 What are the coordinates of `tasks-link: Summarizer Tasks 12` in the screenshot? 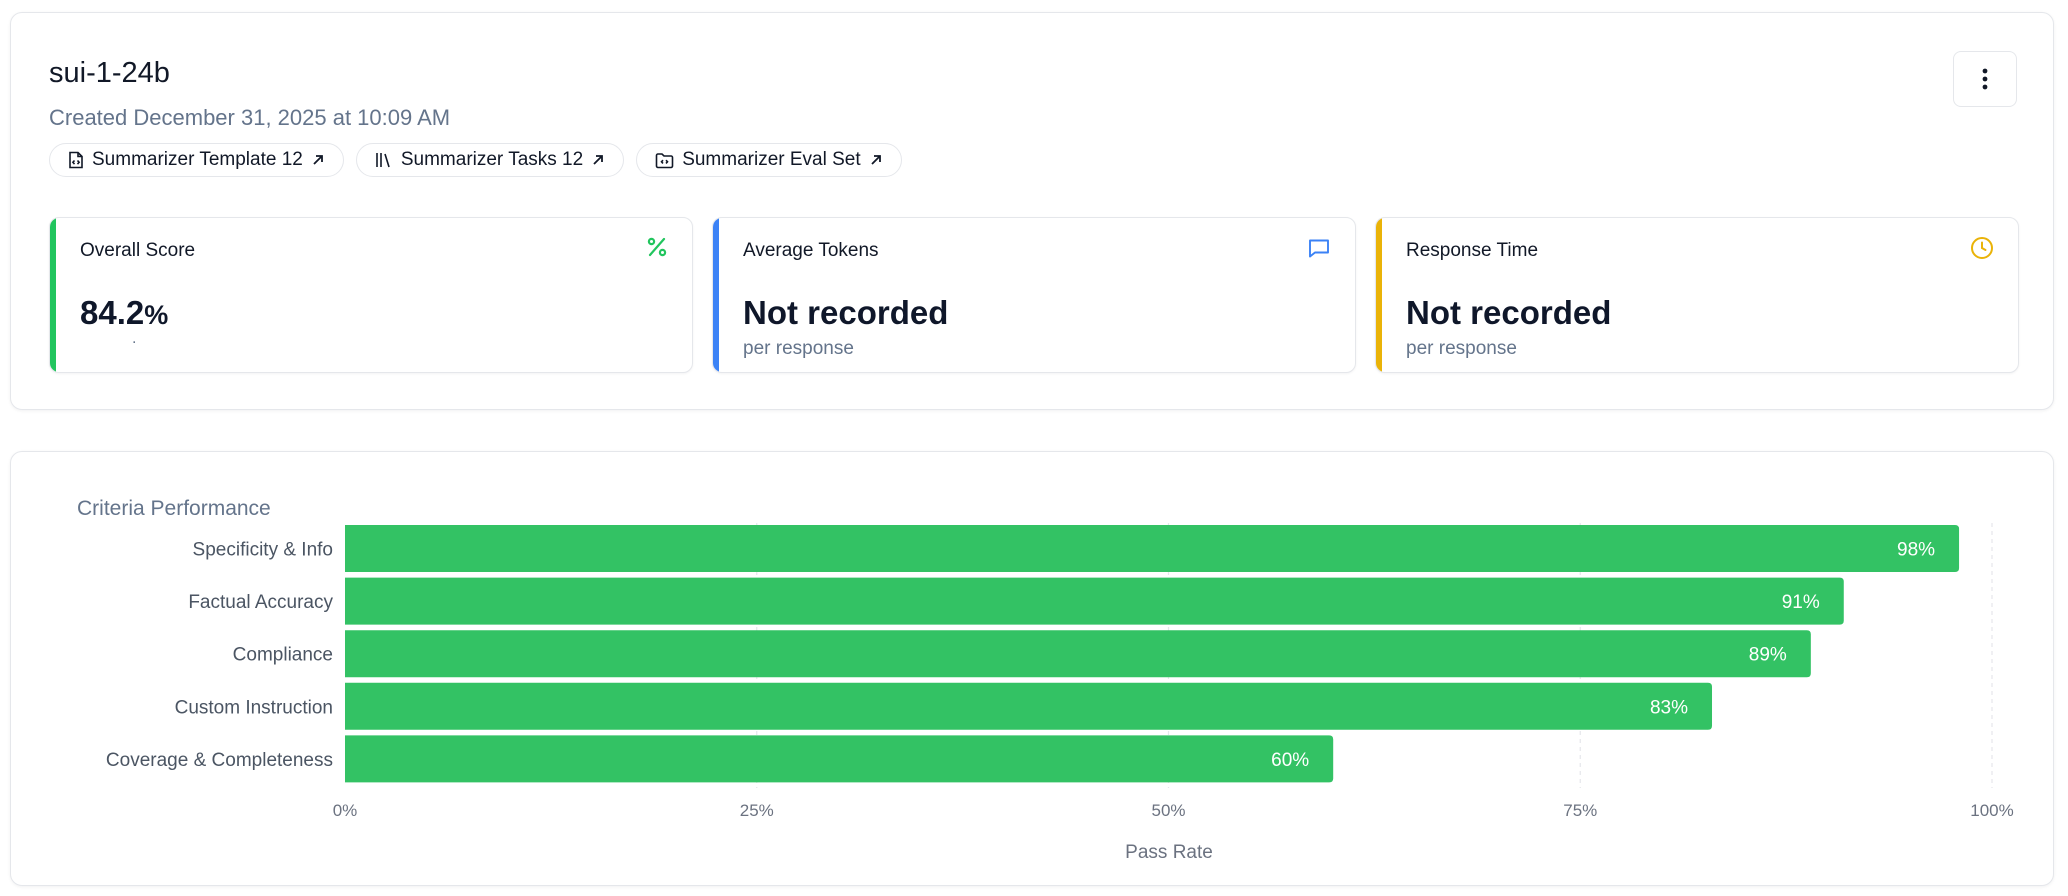 It's located at (490, 160).